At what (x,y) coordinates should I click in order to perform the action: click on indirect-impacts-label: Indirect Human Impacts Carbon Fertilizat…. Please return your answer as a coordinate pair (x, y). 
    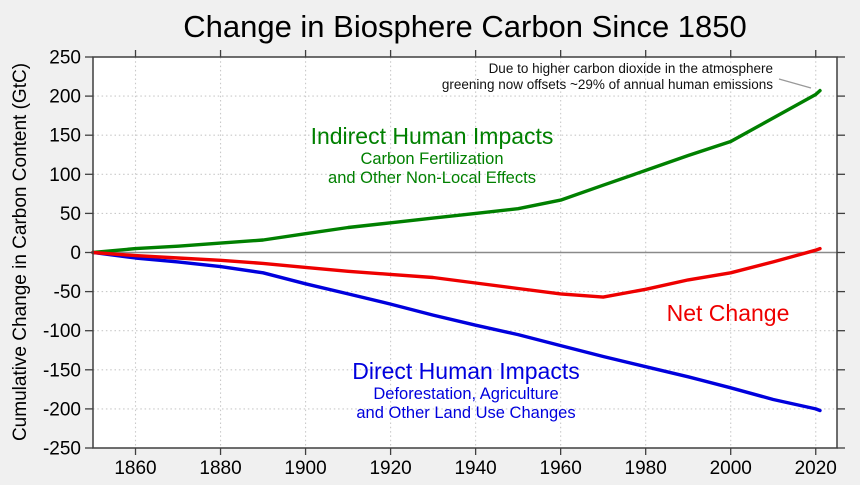
    Looking at the image, I should click on (432, 155).